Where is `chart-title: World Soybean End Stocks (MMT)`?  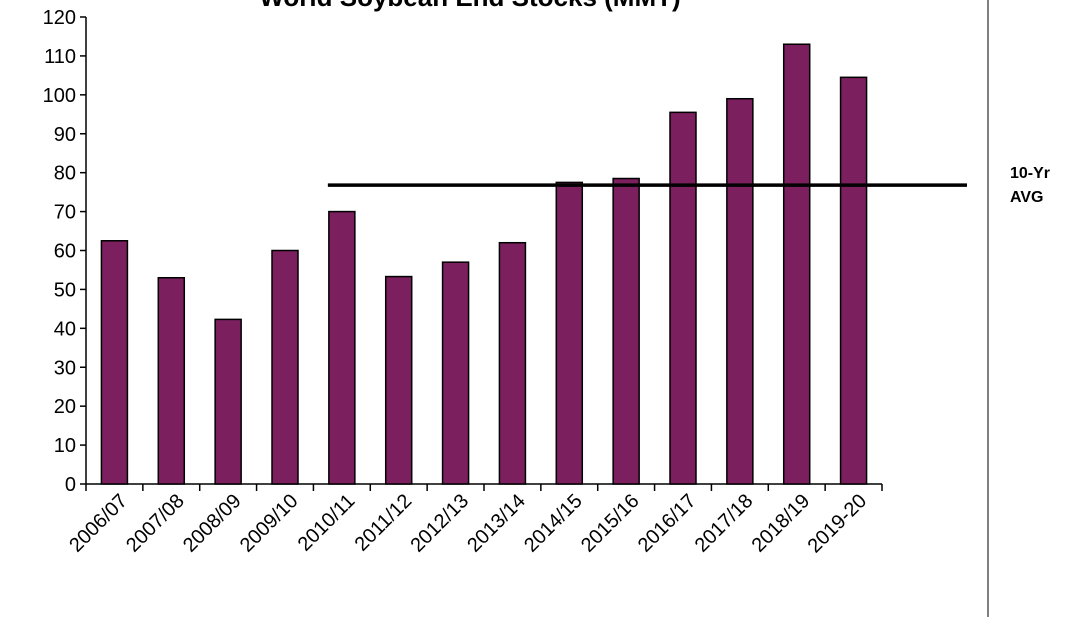 chart-title: World Soybean End Stocks (MMT) is located at coordinates (469, 6).